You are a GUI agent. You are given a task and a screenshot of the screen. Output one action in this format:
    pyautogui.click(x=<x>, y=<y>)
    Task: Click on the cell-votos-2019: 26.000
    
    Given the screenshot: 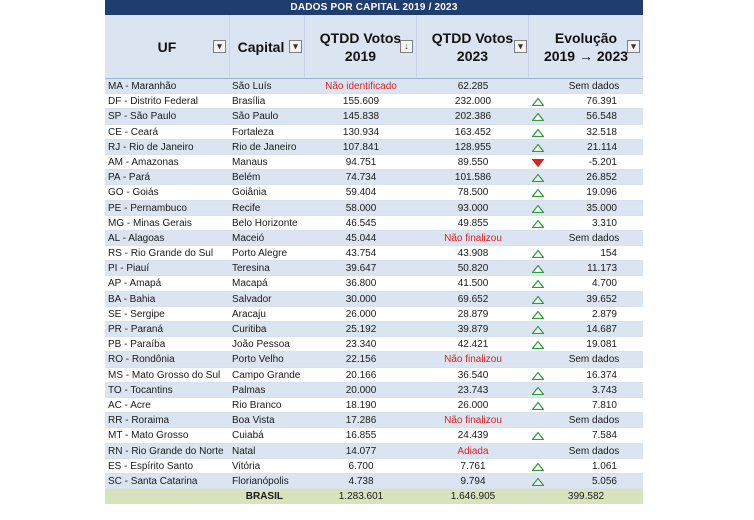 What is the action you would take?
    pyautogui.click(x=361, y=314)
    